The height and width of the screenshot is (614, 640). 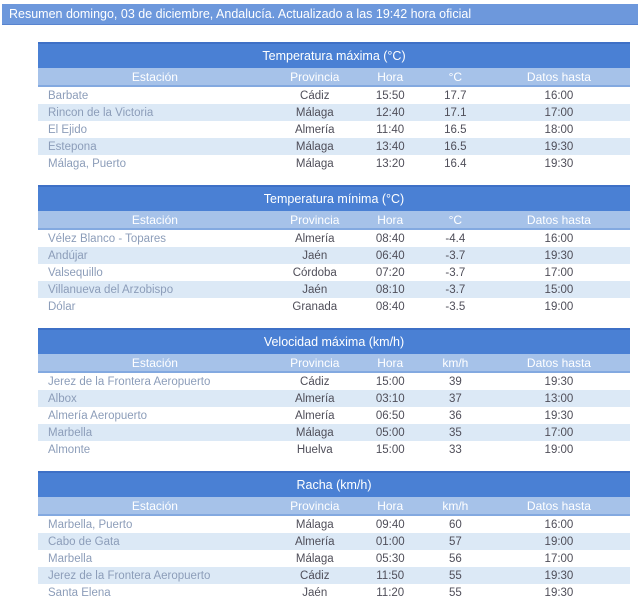 What do you see at coordinates (390, 592) in the screenshot?
I see `hour-cell: 11:20` at bounding box center [390, 592].